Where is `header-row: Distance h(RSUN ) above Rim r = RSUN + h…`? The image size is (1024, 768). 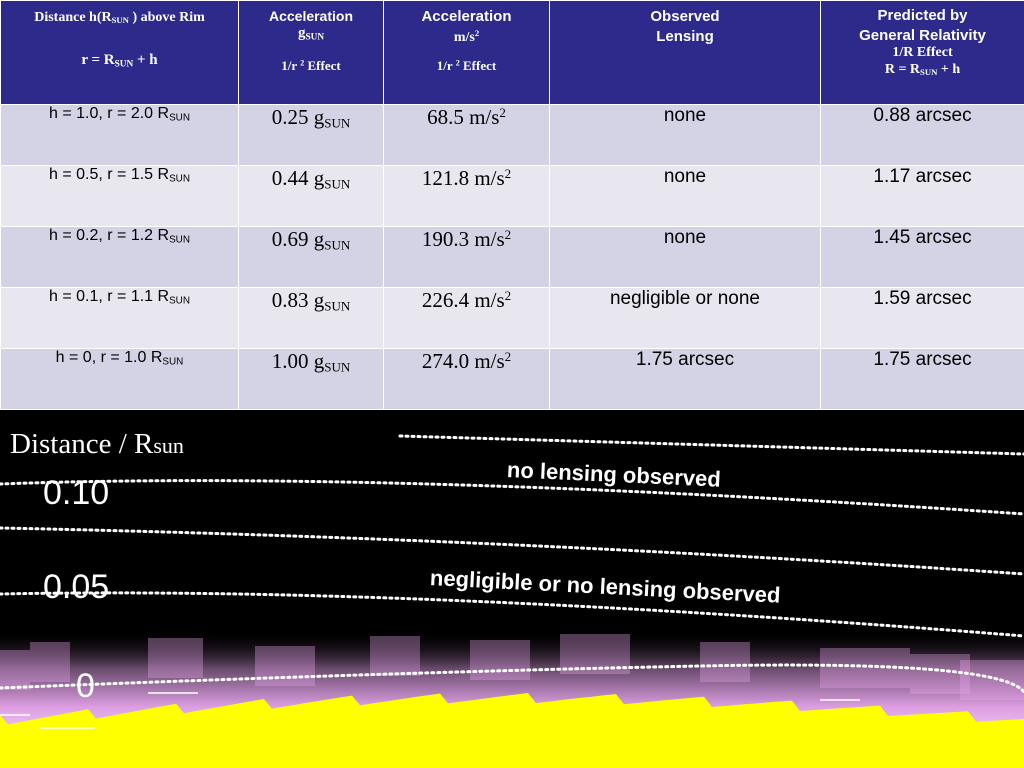
header-row: Distance h(RSUN ) above Rim r = RSUN + h… is located at coordinates (512, 52).